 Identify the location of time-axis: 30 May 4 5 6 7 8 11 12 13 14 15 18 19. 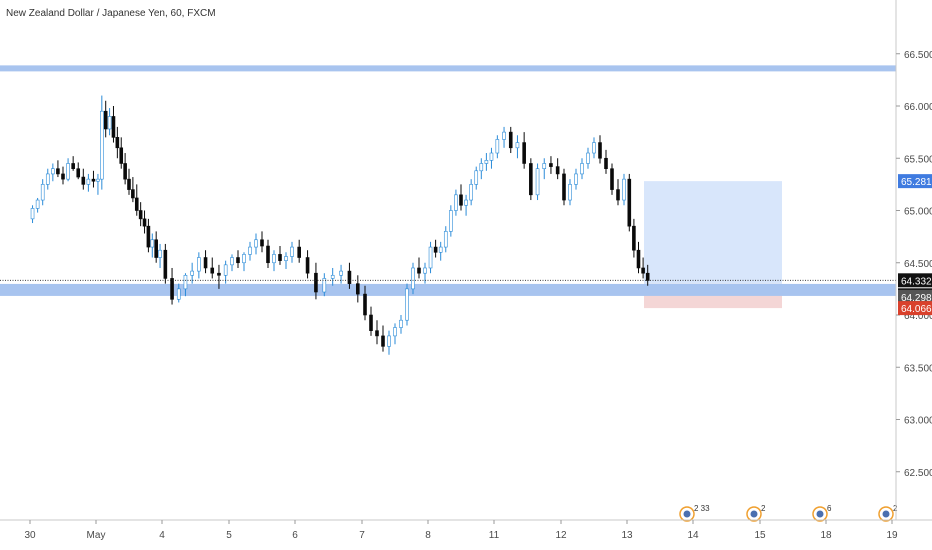
(461, 530).